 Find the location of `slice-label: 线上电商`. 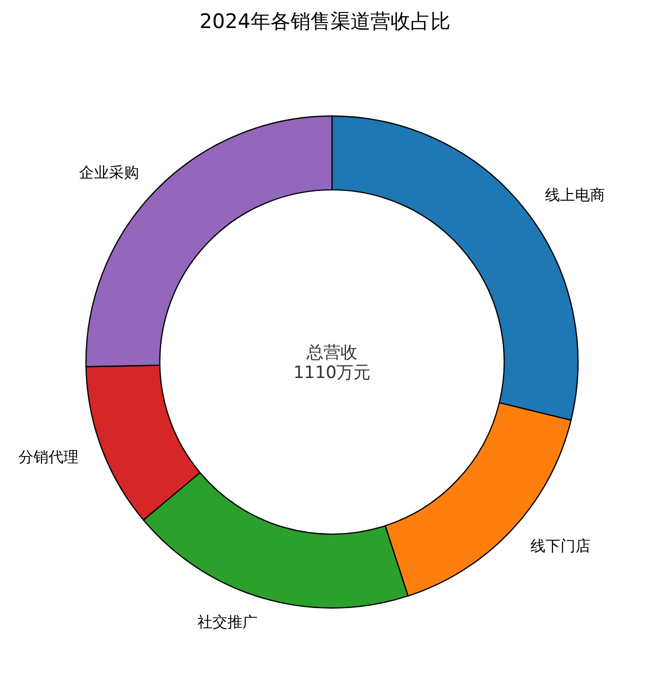

slice-label: 线上电商 is located at coordinates (574, 195).